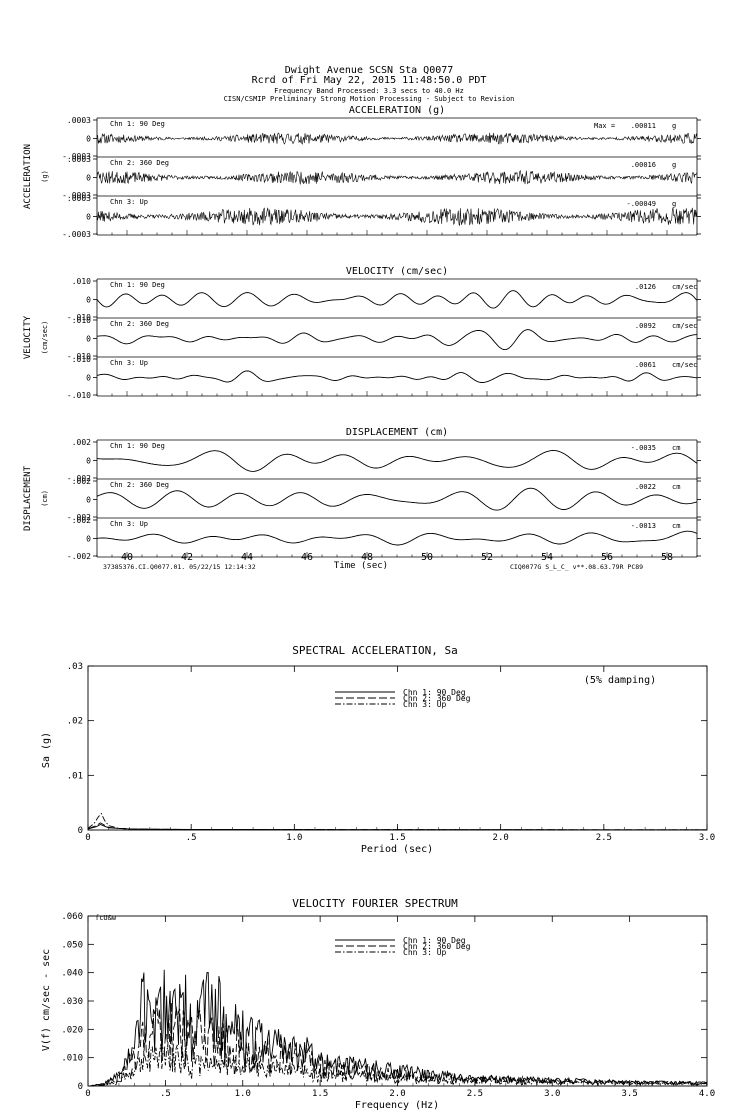 The width and height of the screenshot is (739, 1115). What do you see at coordinates (307, 557) in the screenshot?
I see `time-tick-label: 46` at bounding box center [307, 557].